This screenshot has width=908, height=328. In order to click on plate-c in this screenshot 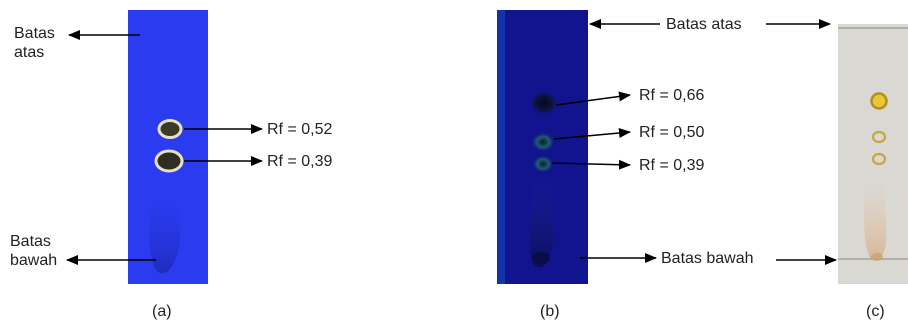, I will do `click(873, 154)`.